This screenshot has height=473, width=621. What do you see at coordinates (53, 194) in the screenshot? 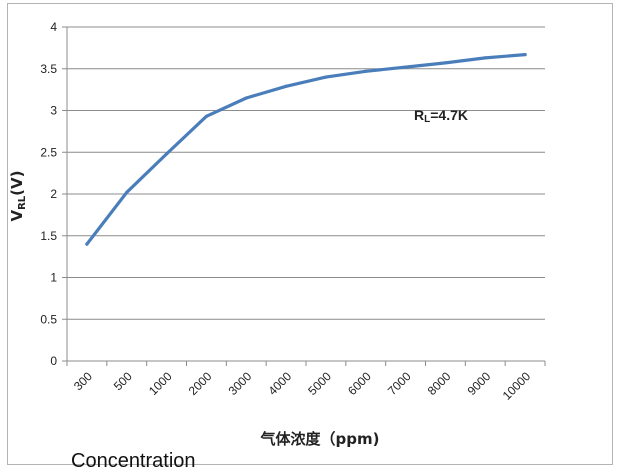
I see `y-tick-label: 2` at bounding box center [53, 194].